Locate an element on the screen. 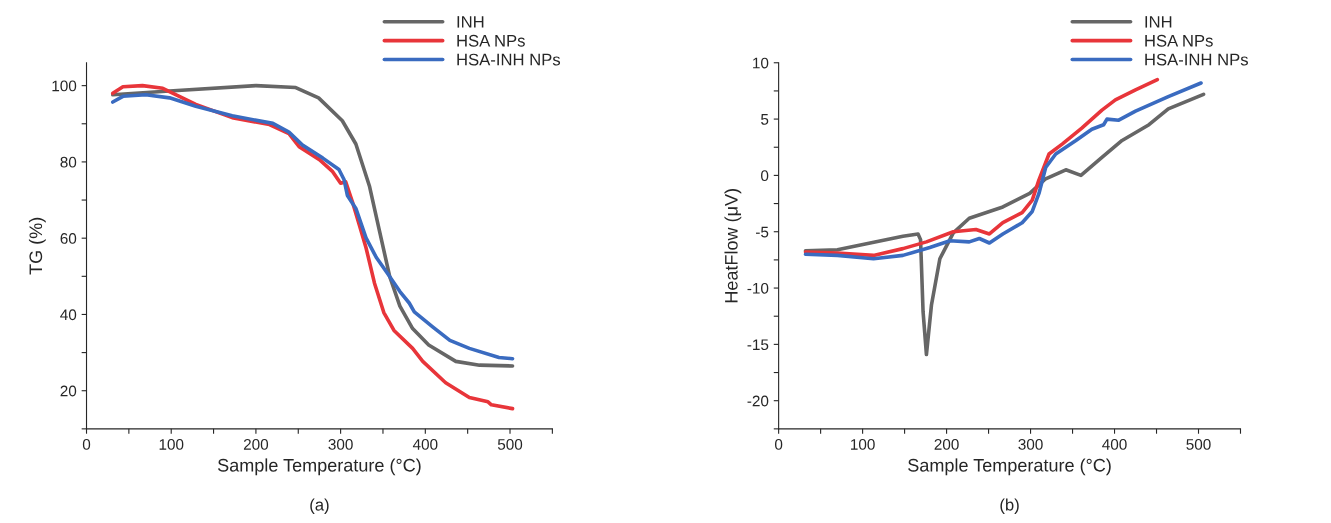 The image size is (1331, 523). y-tick-label: -20 is located at coordinates (758, 401).